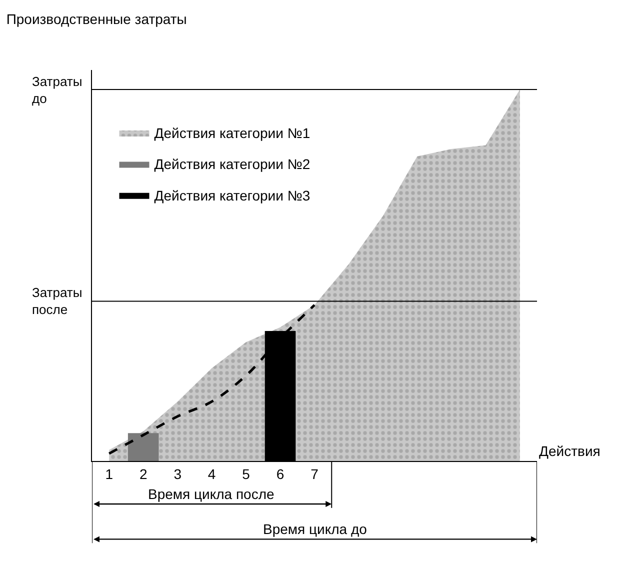 The image size is (632, 576). Describe the element at coordinates (569, 451) in the screenshot. I see `x-axis-title: Действия` at that location.